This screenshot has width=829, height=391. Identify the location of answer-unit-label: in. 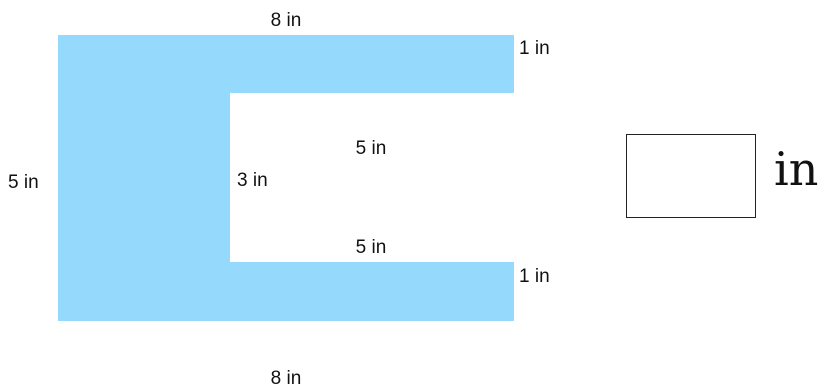
(796, 169).